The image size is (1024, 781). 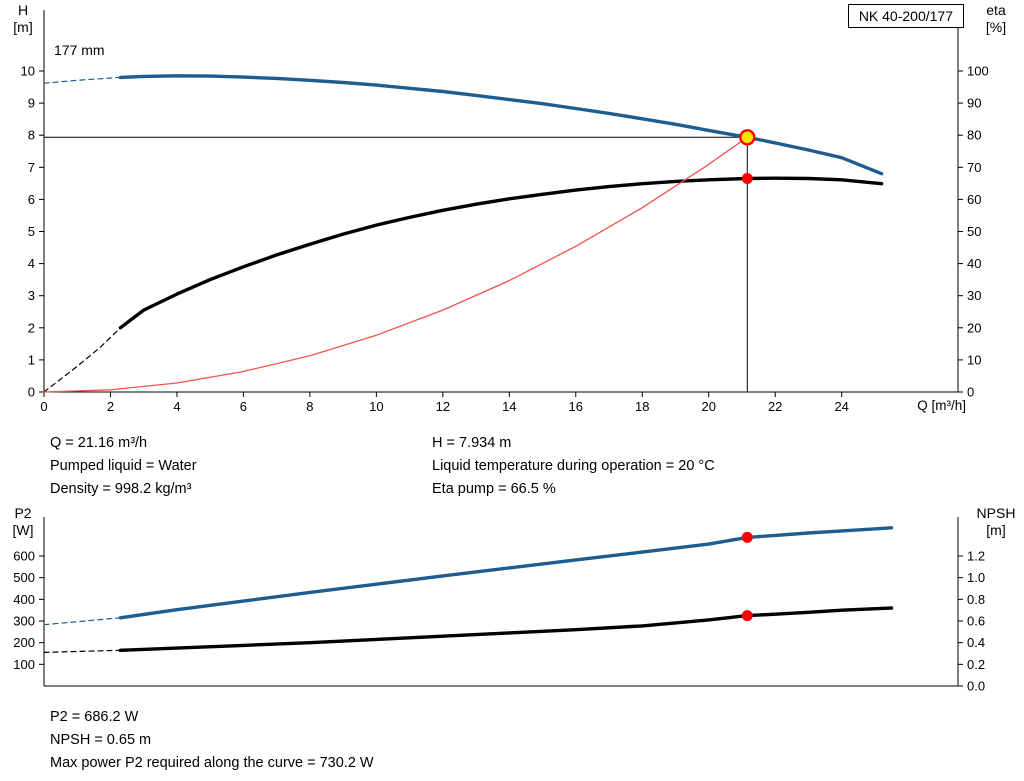 What do you see at coordinates (747, 537) in the screenshot?
I see `p2-duty-point` at bounding box center [747, 537].